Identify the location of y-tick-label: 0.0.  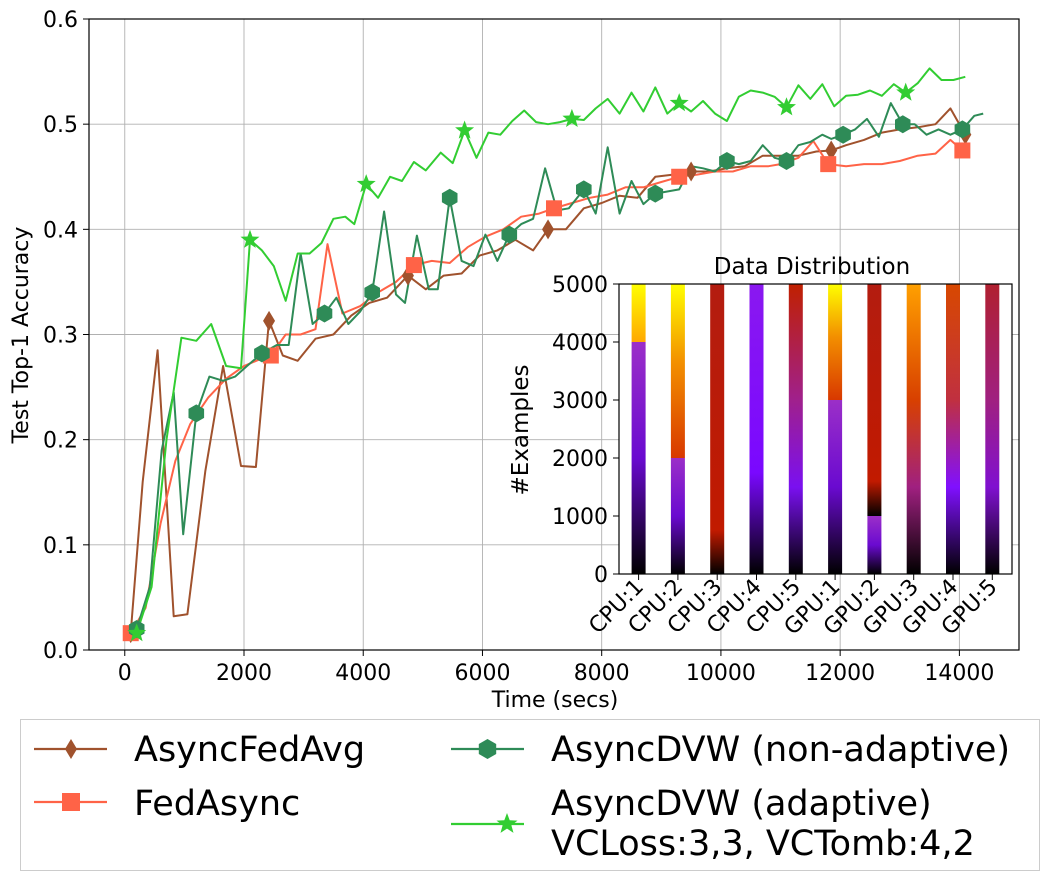
(60, 651).